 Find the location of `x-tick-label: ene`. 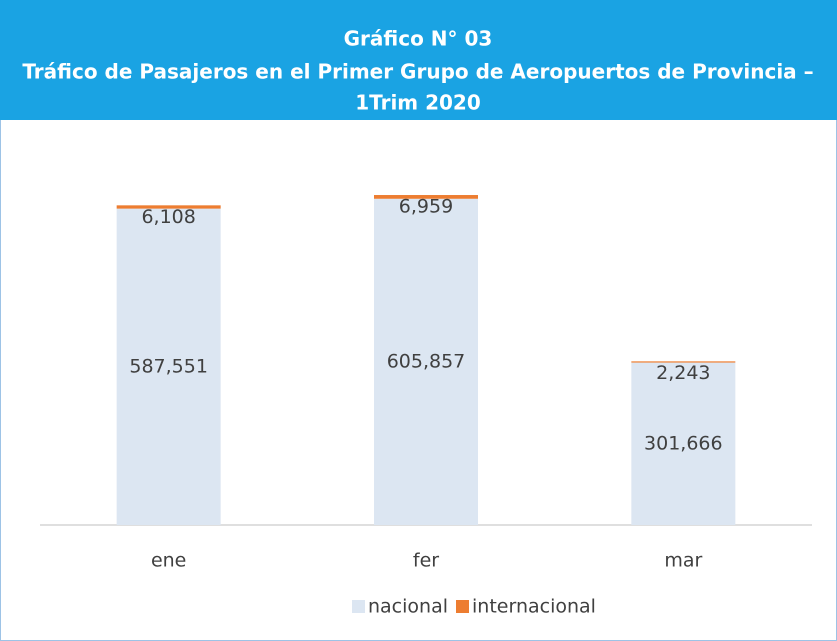

x-tick-label: ene is located at coordinates (168, 561).